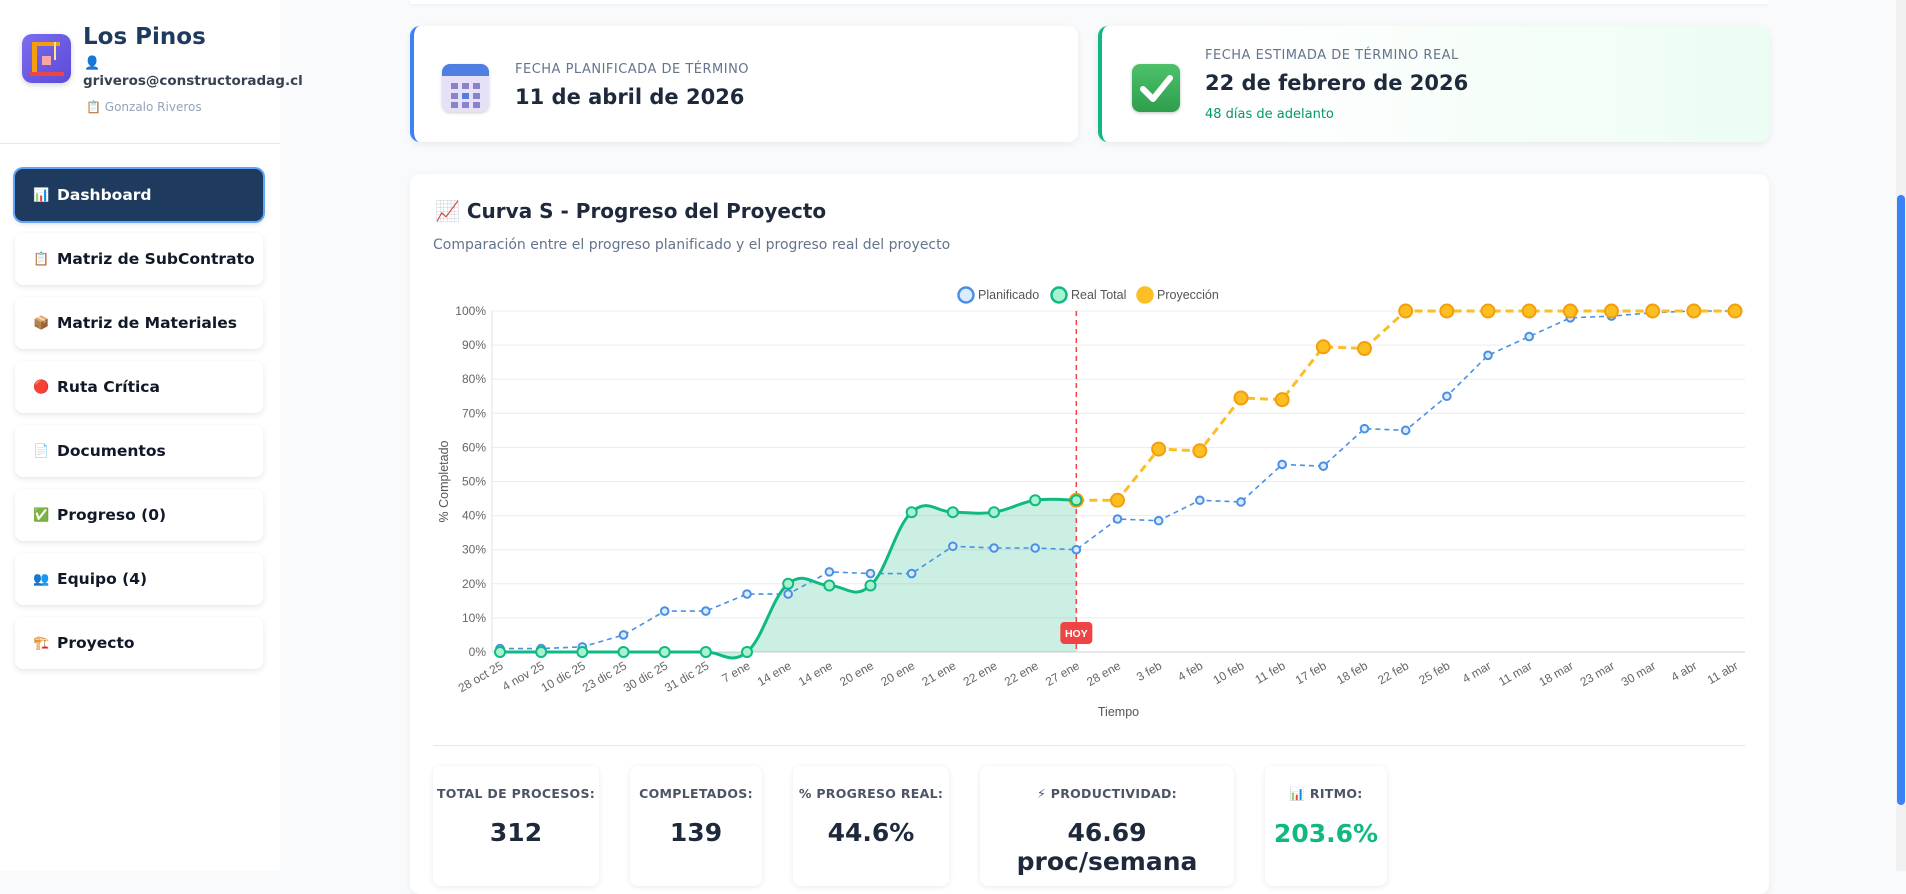 The image size is (1906, 894). I want to click on x-axis-title: Tiempo, so click(1118, 712).